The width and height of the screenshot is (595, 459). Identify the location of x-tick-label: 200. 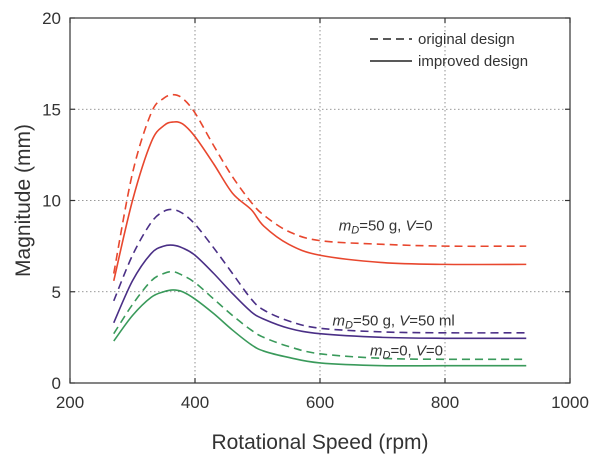
(70, 402).